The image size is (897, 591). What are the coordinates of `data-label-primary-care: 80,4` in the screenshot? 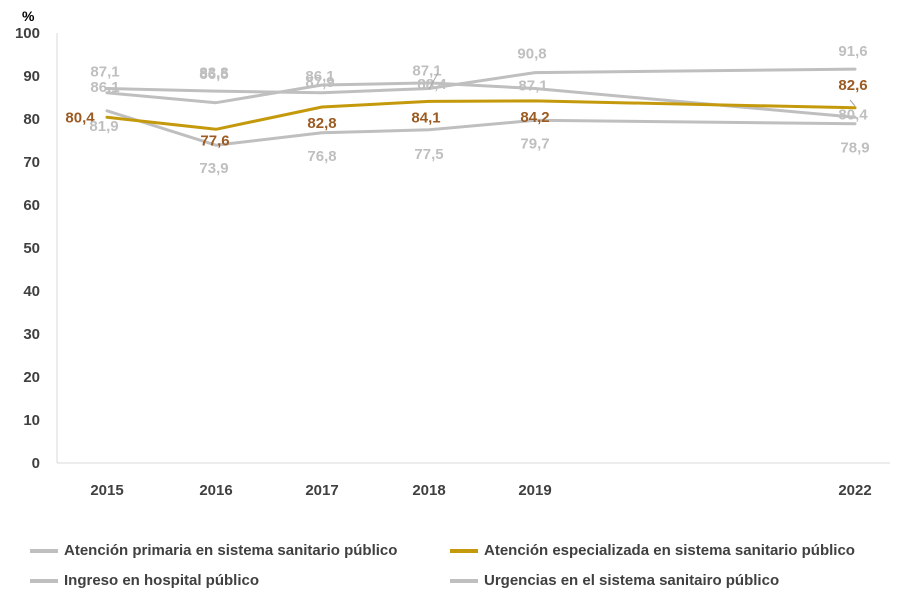 It's located at (853, 114).